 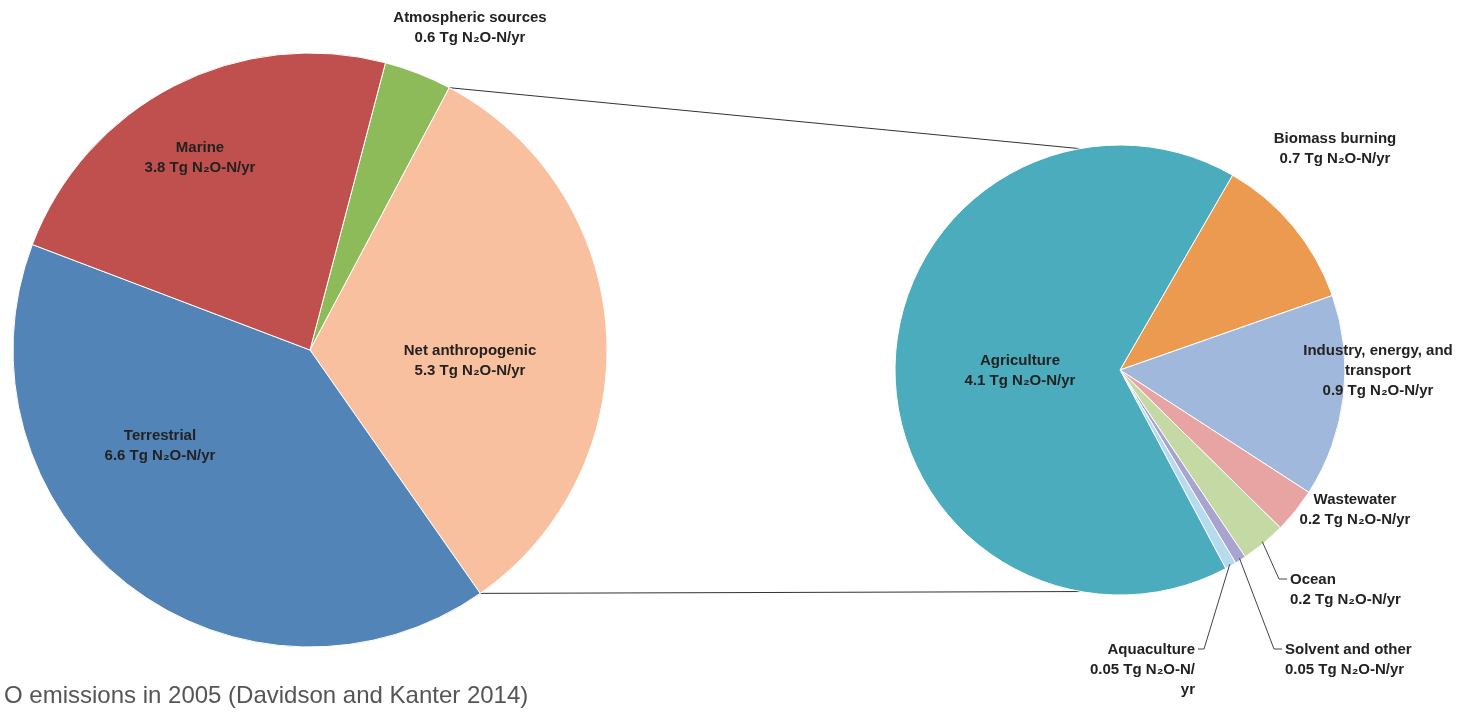 I want to click on data-label: 6.6 Tg N₂O-N/yr, so click(x=160, y=454).